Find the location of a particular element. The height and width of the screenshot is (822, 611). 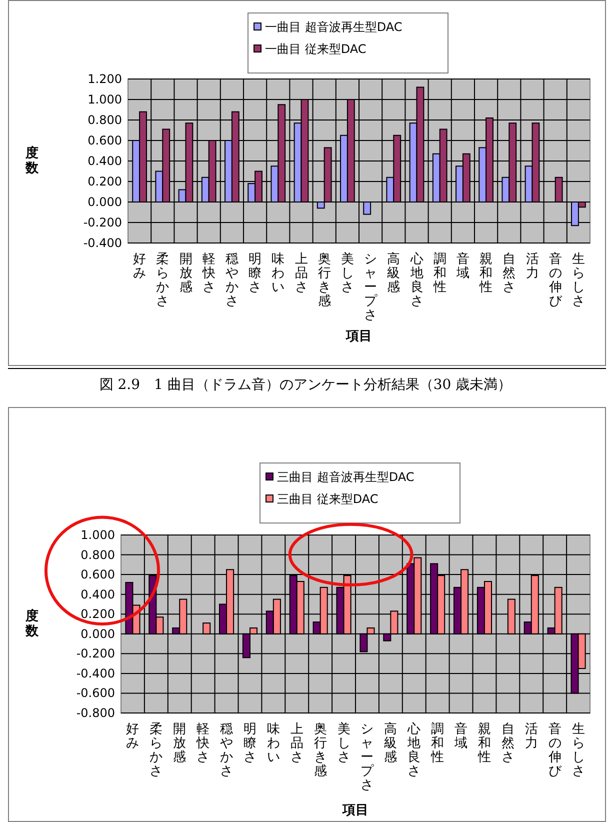

legend-label: 一曲目 従来型DAC is located at coordinates (315, 49).